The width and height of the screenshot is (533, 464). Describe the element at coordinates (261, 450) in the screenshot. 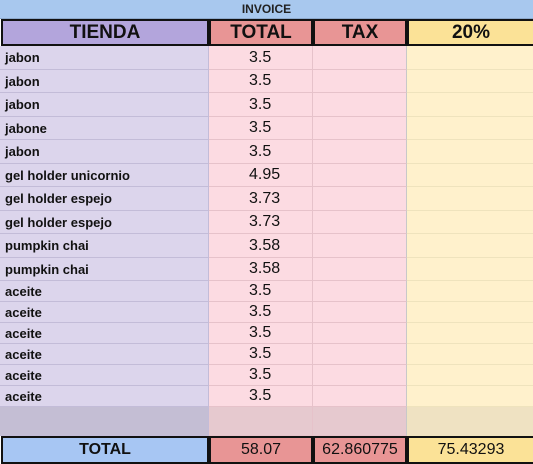

I see `totals-total: 58.07` at that location.